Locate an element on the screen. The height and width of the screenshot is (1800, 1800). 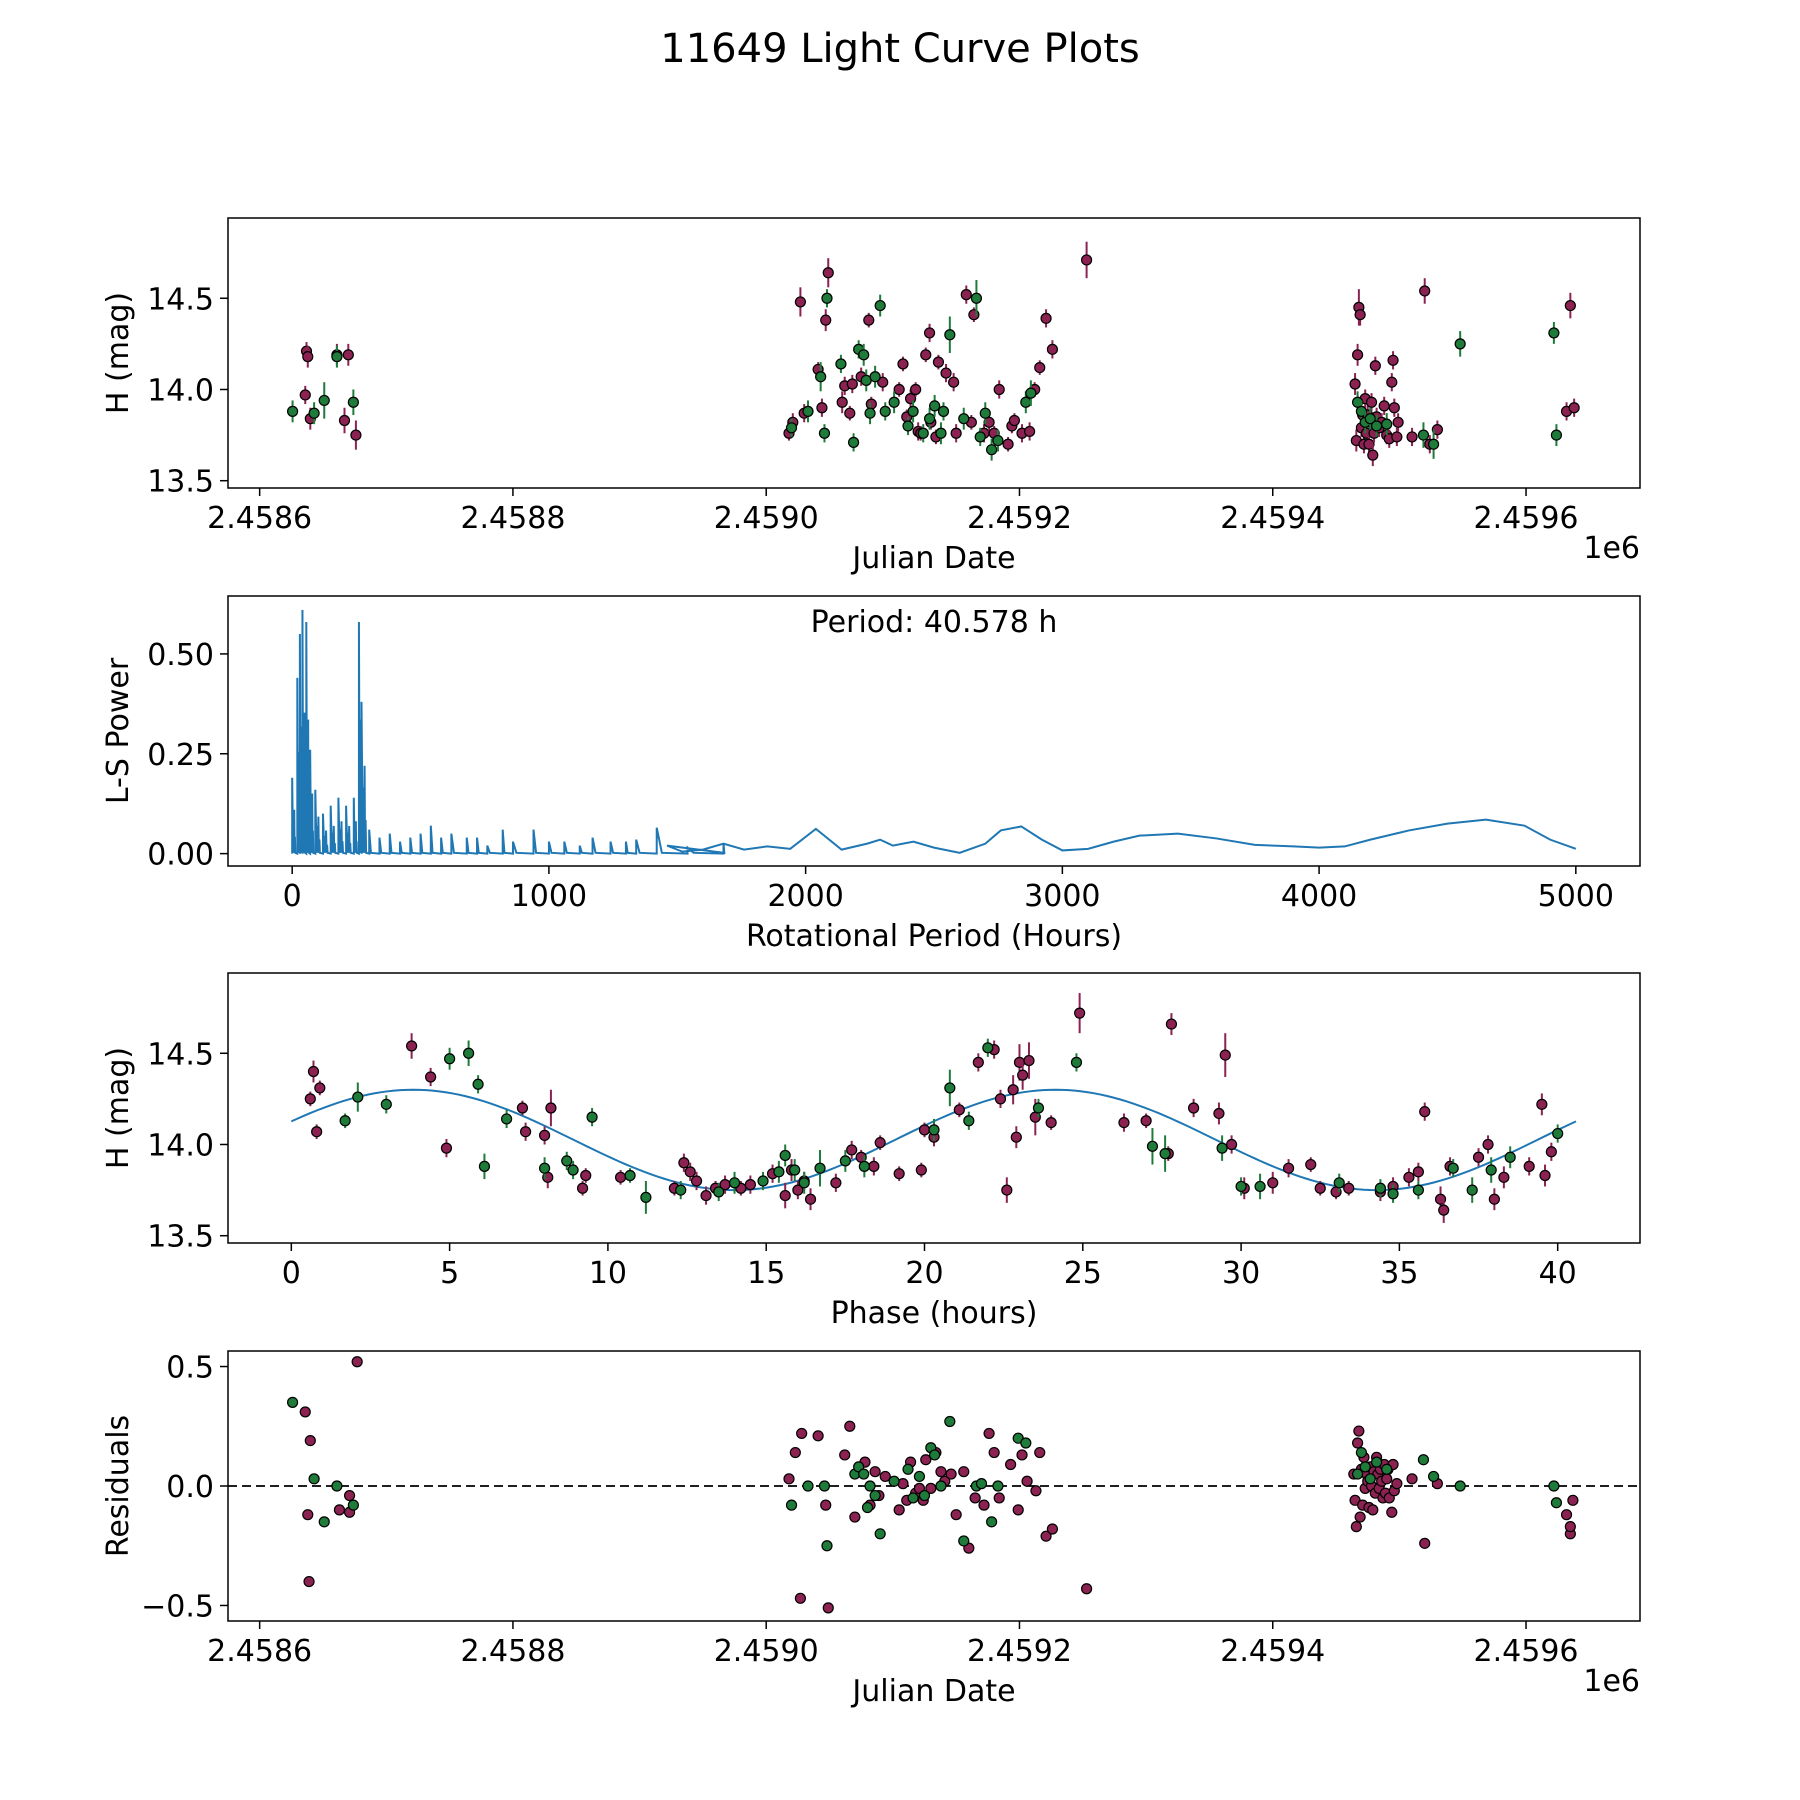
x-tick-label: 35 is located at coordinates (1399, 1273).